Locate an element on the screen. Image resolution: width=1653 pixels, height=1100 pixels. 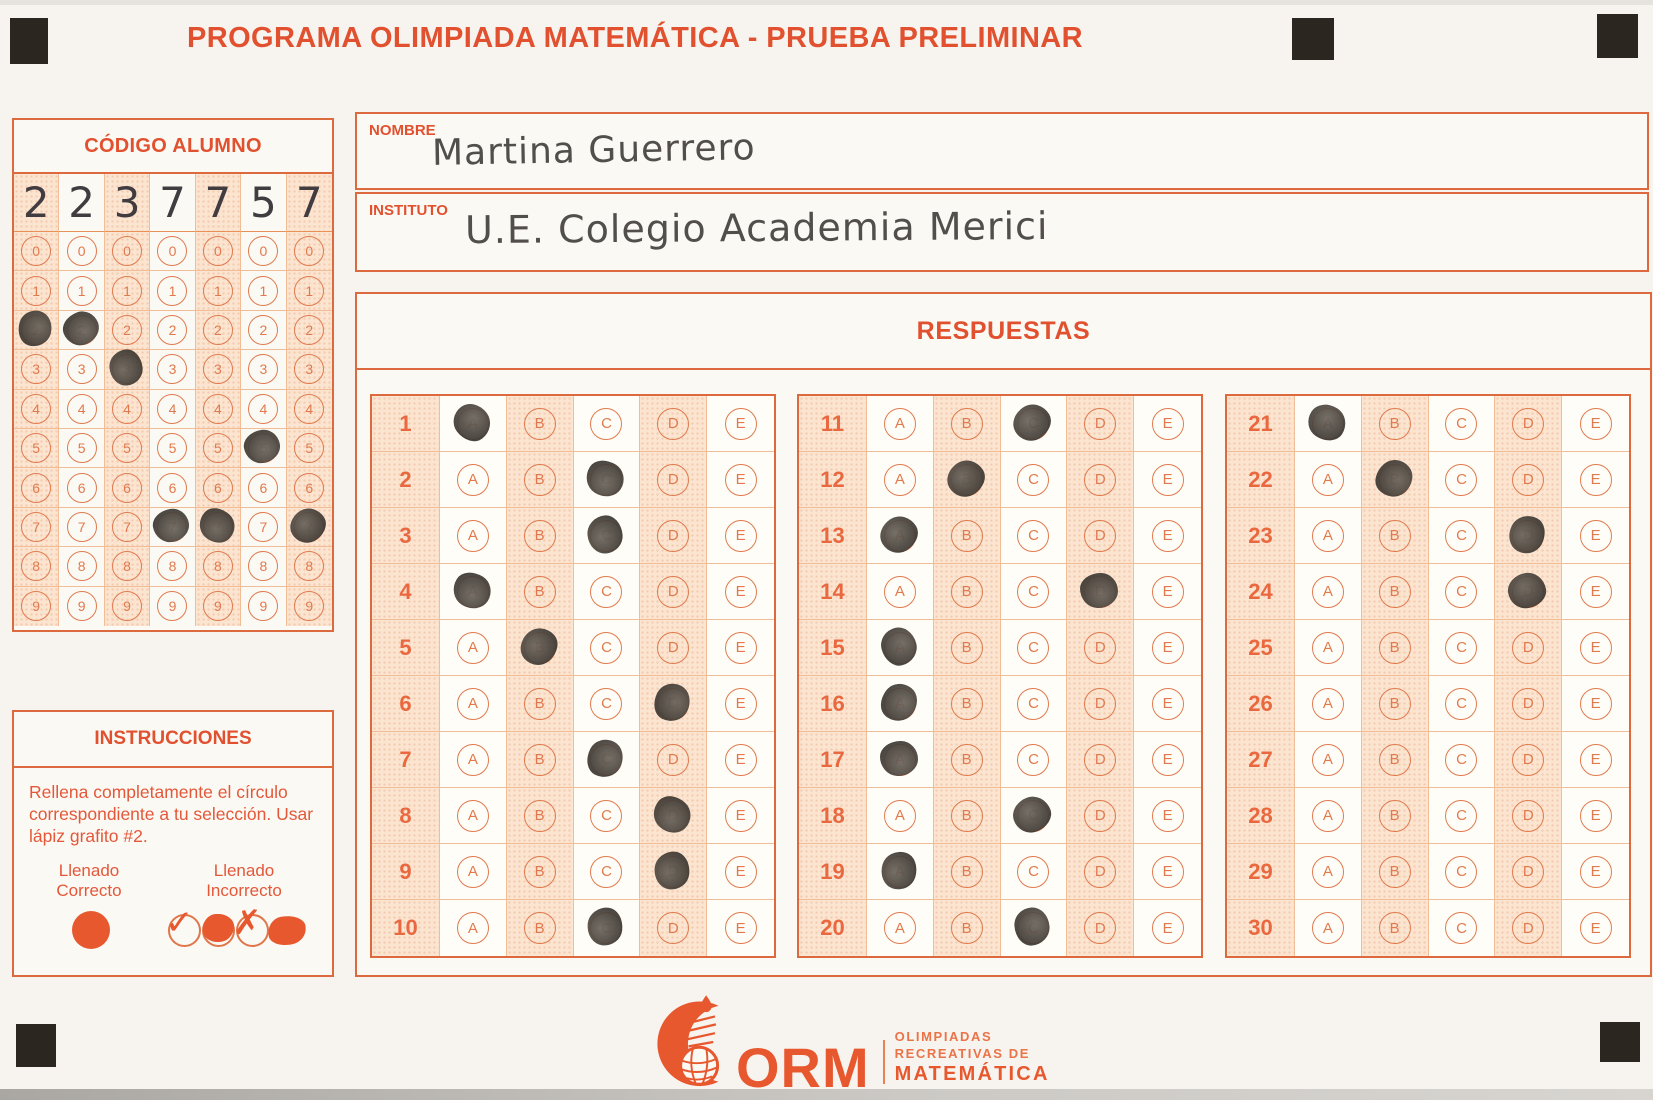
codigo-bubble-col4-9: 9 is located at coordinates (172, 606).